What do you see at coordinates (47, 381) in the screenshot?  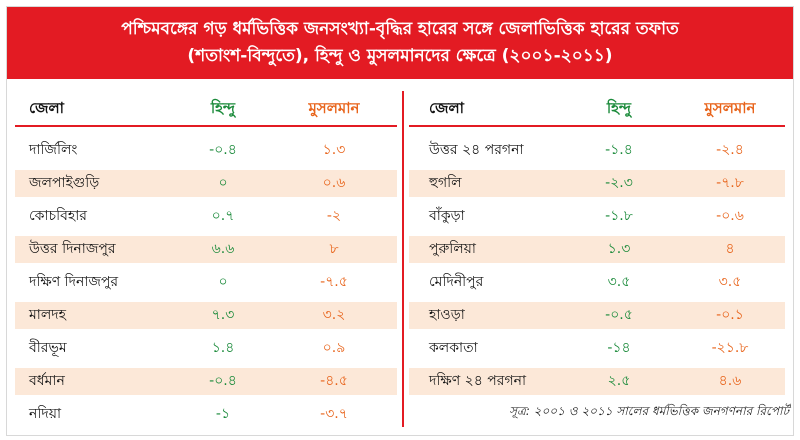 I see `district-name: বর্ধমান` at bounding box center [47, 381].